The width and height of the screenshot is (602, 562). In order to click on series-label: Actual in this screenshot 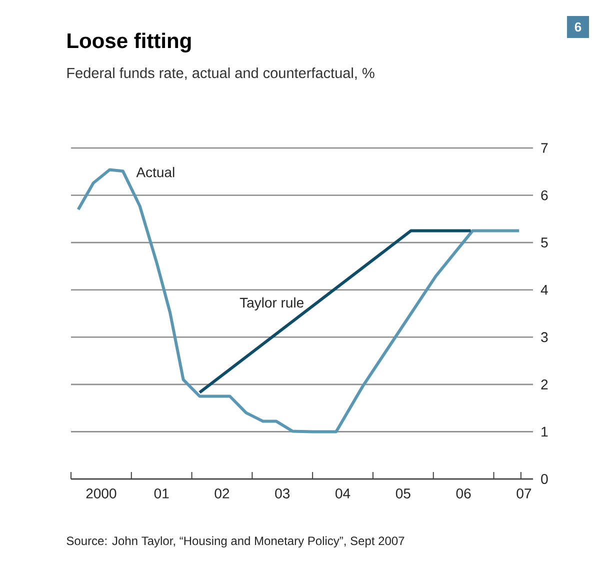, I will do `click(155, 172)`.